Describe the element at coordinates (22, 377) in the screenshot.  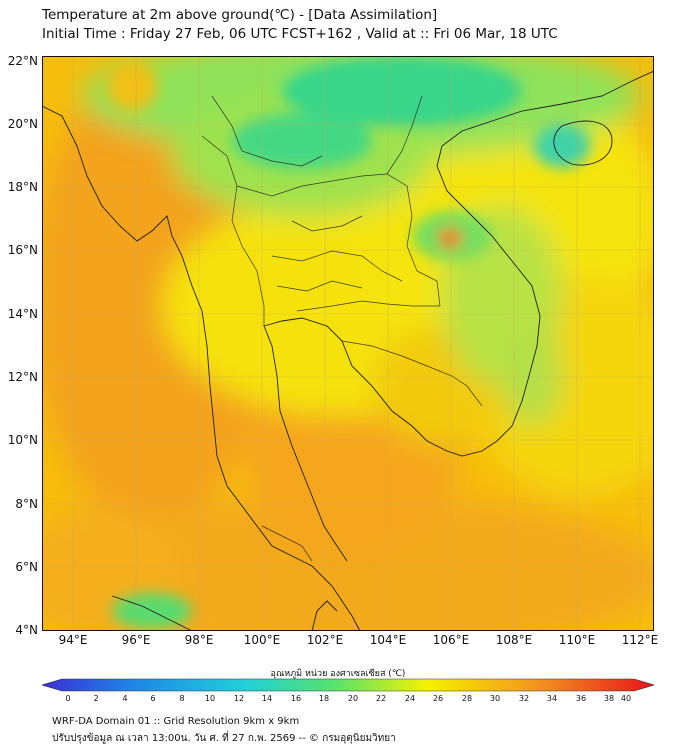
I see `lat-label-12n: 12°N` at that location.